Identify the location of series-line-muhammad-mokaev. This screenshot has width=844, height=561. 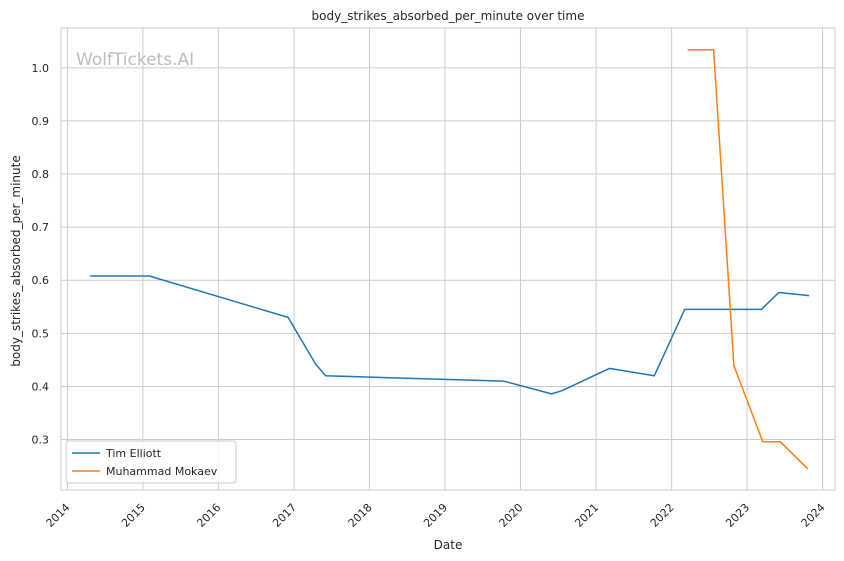
(748, 259).